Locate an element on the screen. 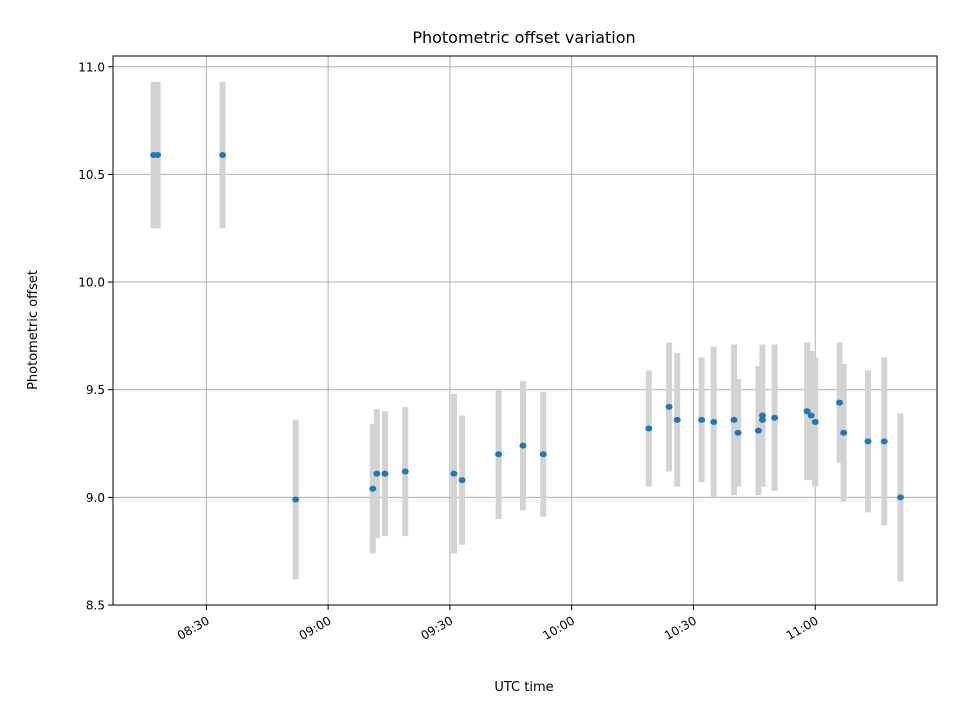  x-tick-label: 09:30 is located at coordinates (436, 627).